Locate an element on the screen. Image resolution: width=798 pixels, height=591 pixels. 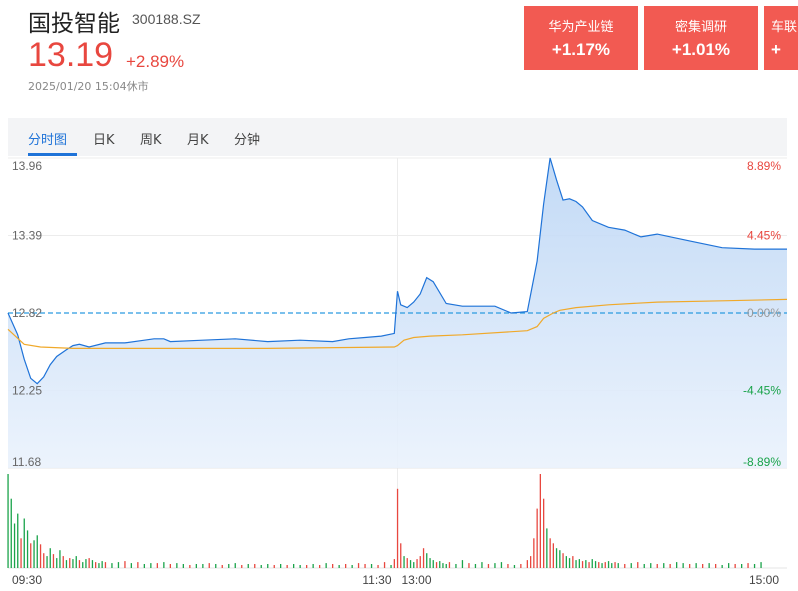
x-tick-label: 11:30 is located at coordinates (376, 580).